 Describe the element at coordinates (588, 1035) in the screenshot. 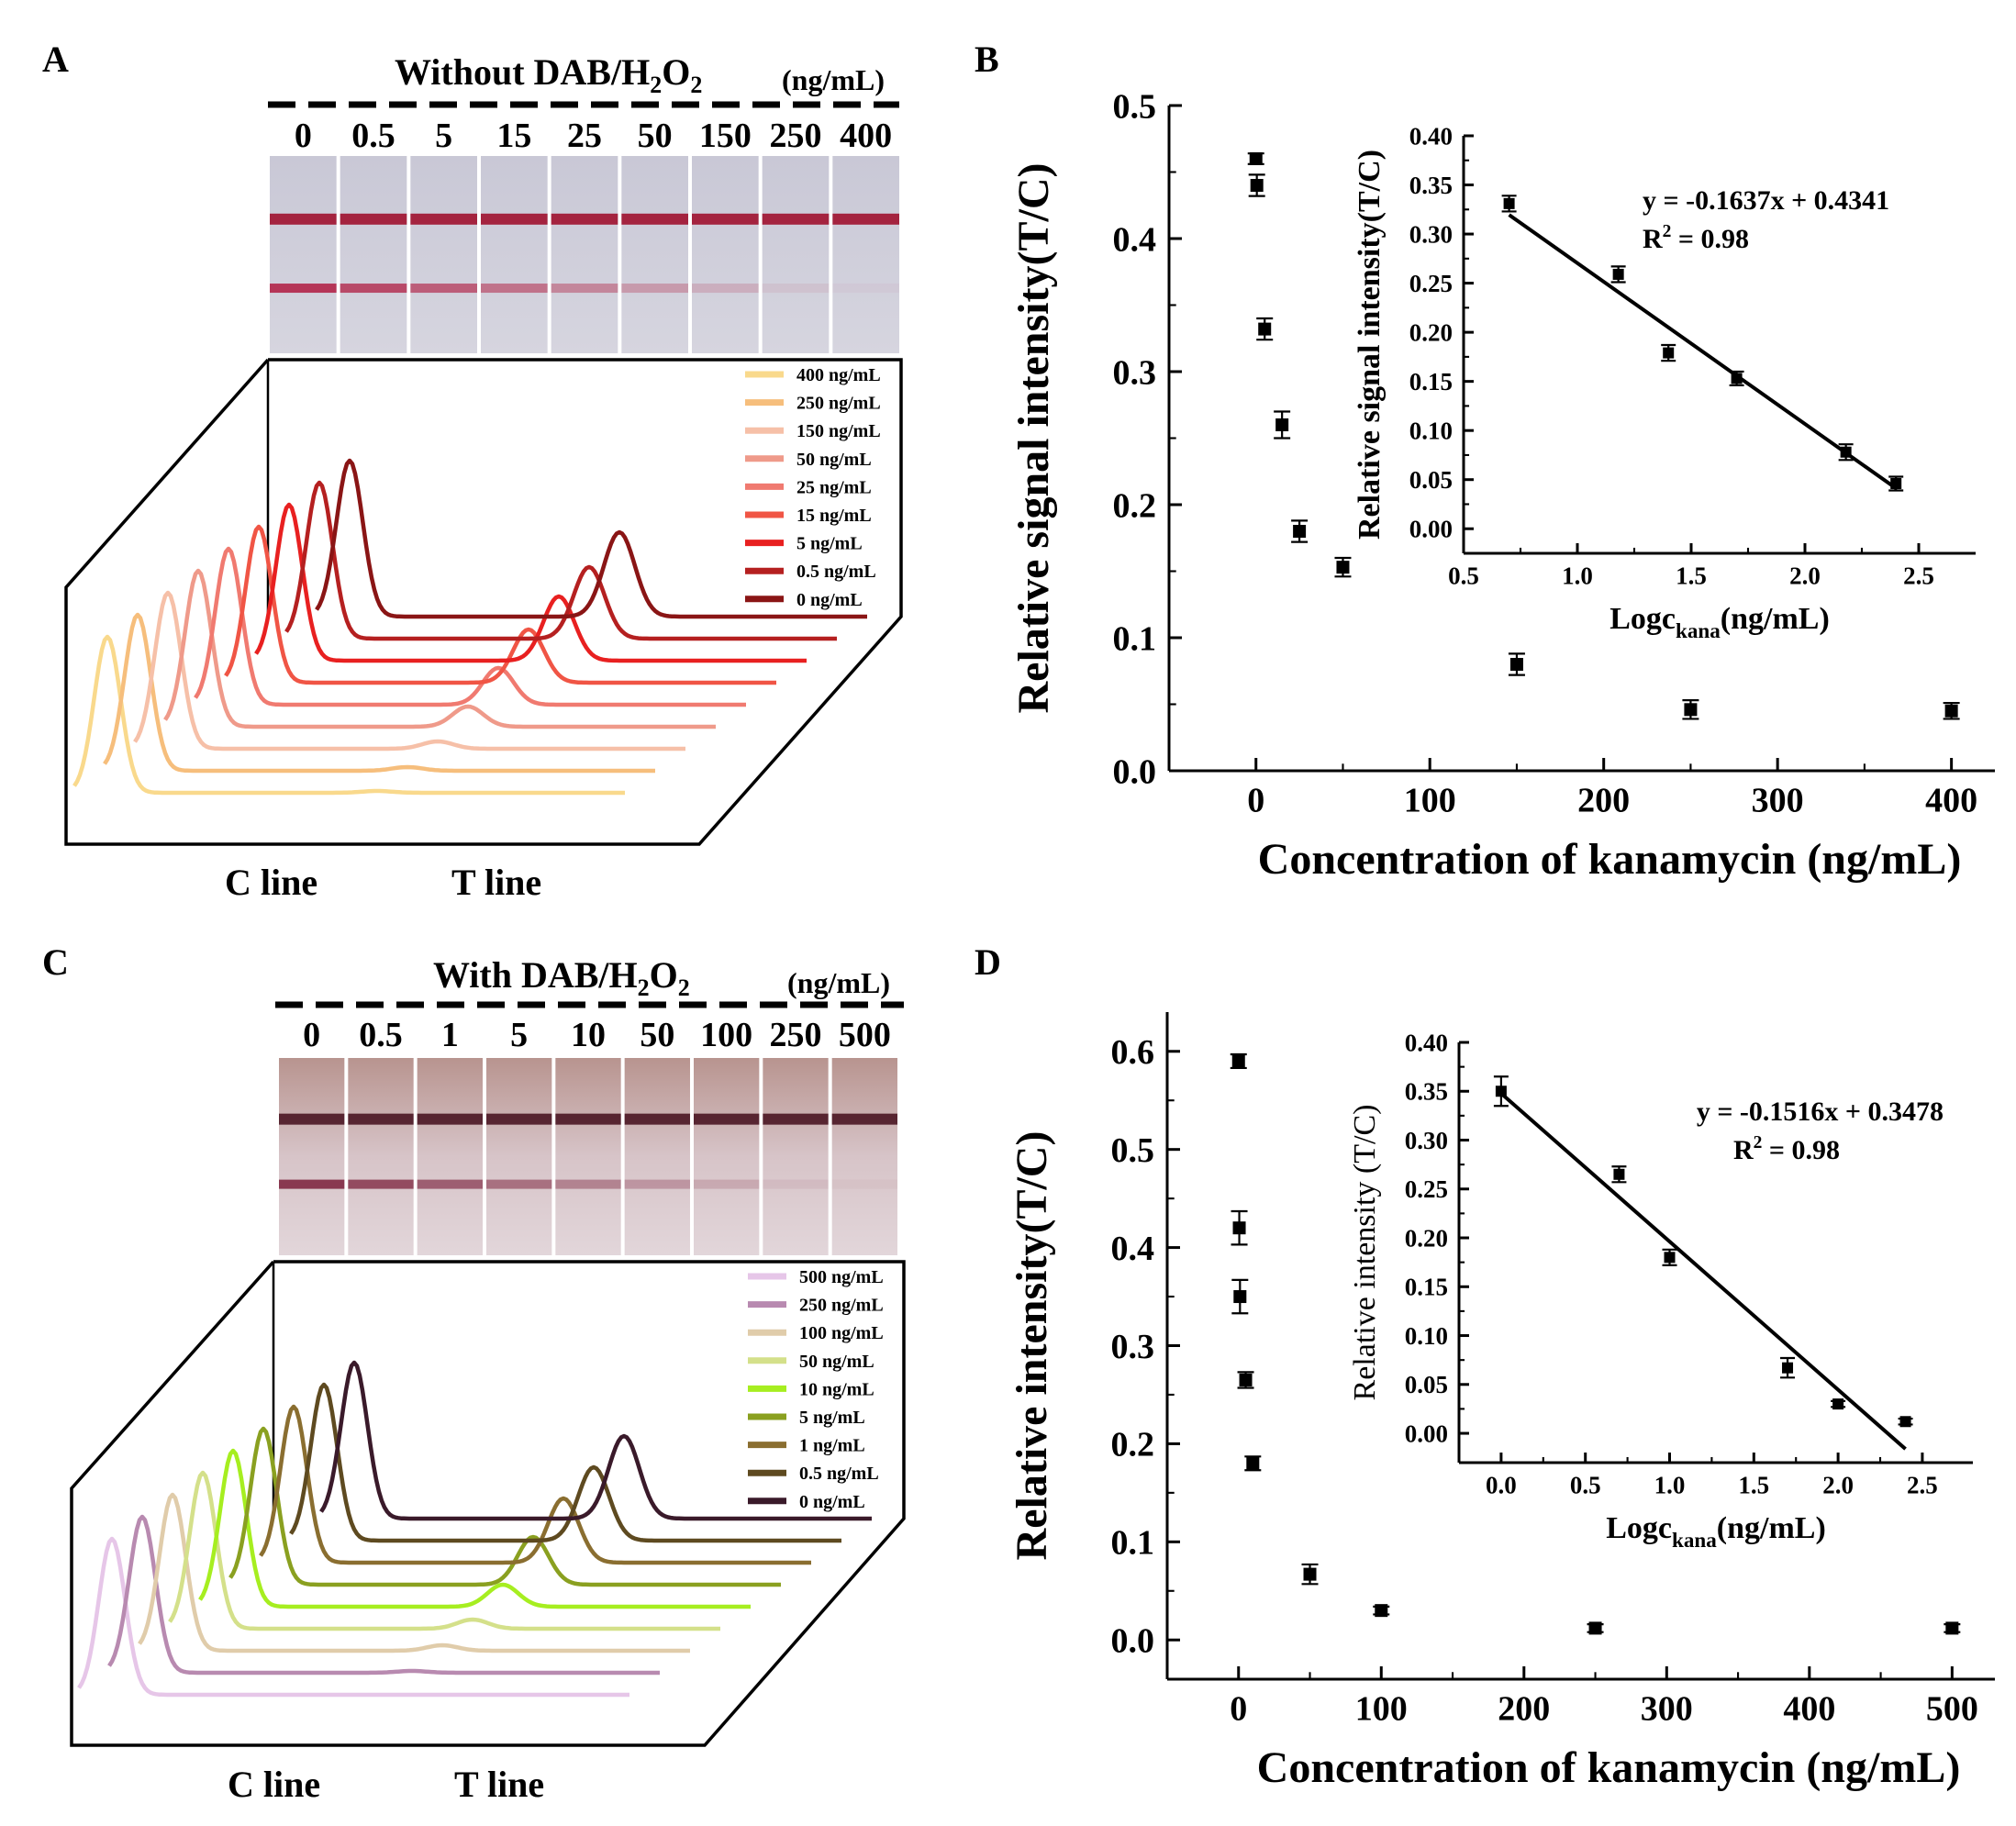

I see `strip-label: 10` at that location.